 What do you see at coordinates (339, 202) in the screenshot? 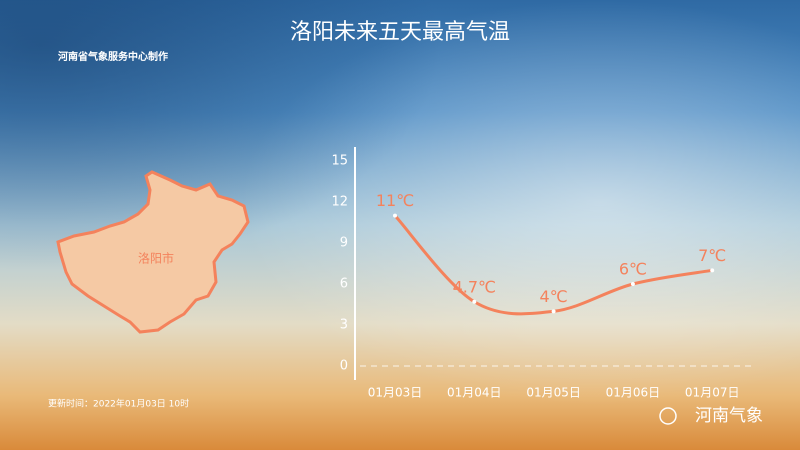
I see `y-tick-label: 12` at bounding box center [339, 202].